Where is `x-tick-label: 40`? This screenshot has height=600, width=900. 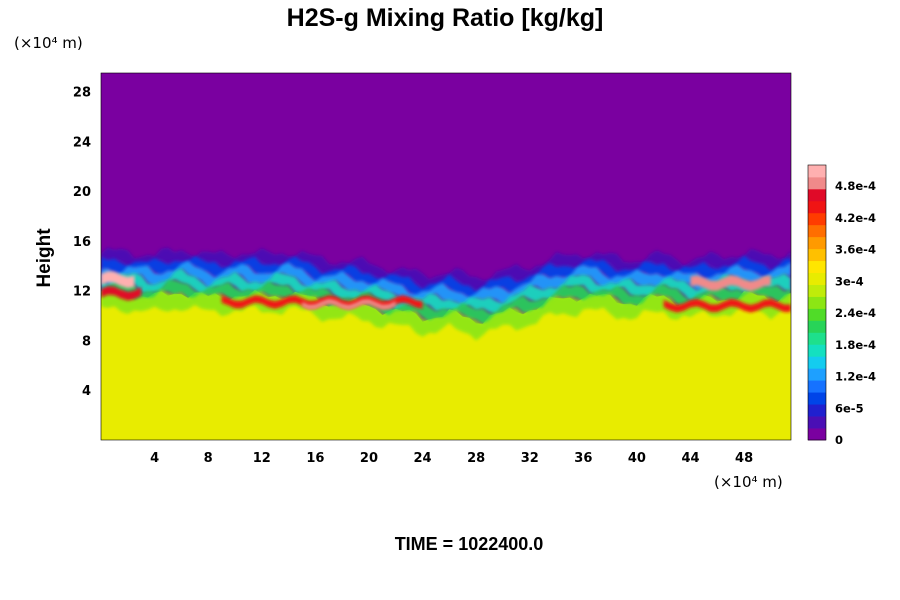 x-tick-label: 40 is located at coordinates (637, 458).